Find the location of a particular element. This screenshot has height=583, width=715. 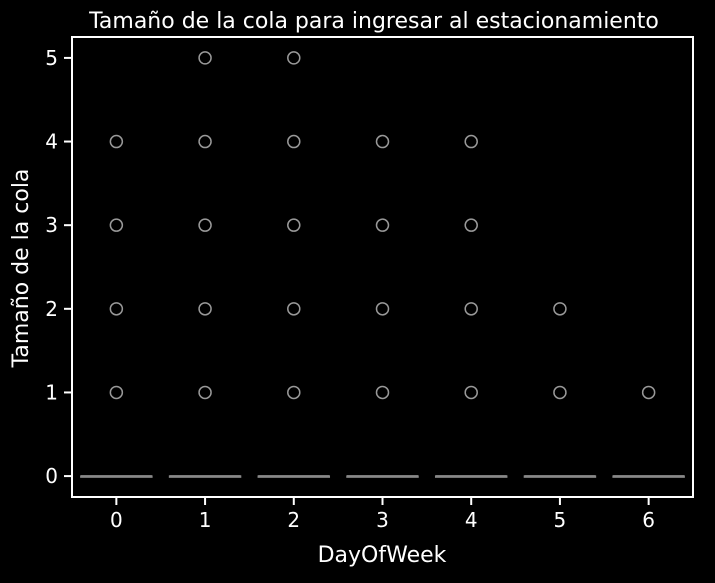

x-tick-label-5: 5 is located at coordinates (560, 520).